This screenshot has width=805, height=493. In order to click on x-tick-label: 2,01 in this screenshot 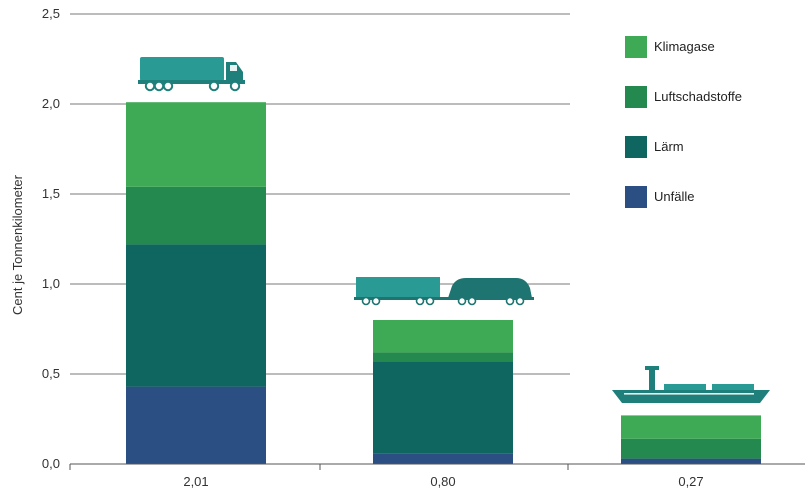, I will do `click(195, 481)`.